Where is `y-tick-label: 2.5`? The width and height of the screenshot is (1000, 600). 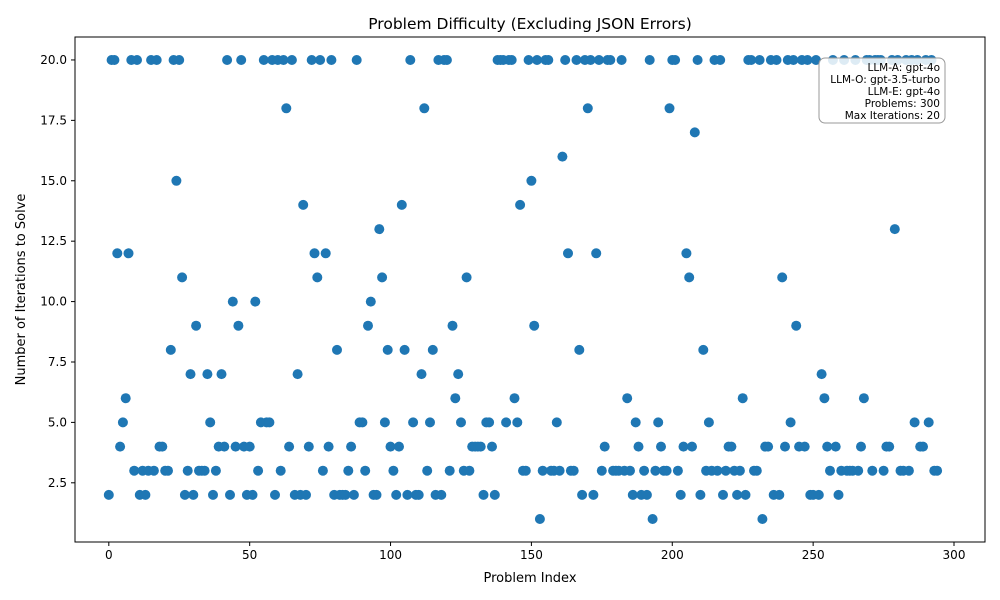 y-tick-label: 2.5 is located at coordinates (57, 483).